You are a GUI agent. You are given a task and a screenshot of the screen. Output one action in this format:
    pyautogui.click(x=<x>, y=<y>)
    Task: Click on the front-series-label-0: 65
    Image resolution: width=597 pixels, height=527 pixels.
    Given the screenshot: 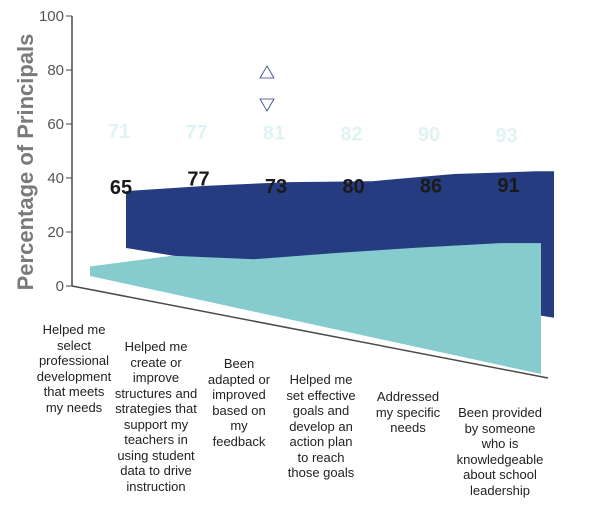 What is the action you would take?
    pyautogui.click(x=121, y=188)
    